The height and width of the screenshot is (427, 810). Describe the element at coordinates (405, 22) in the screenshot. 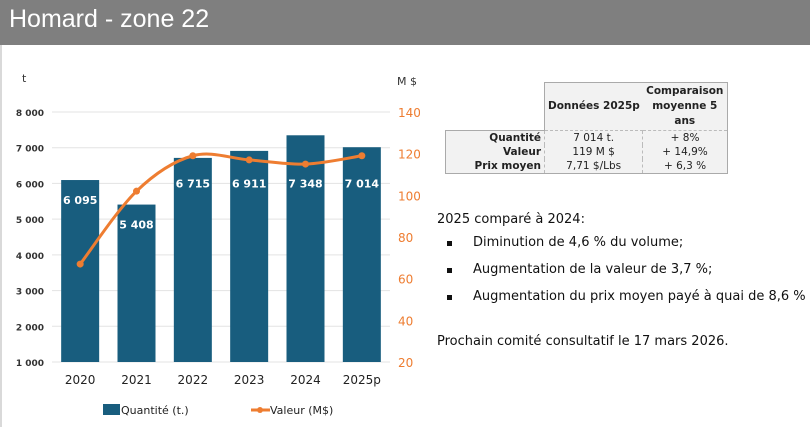

I see `header-bar: Homard - zone 22` at that location.